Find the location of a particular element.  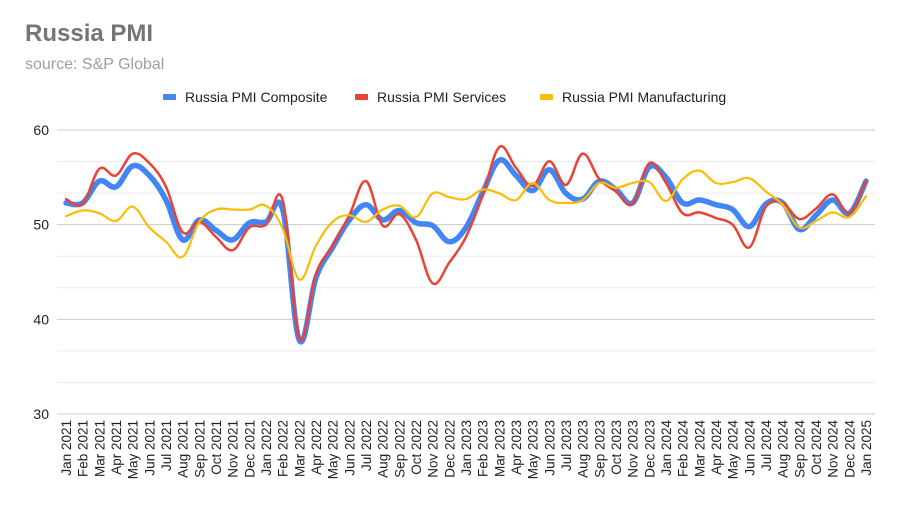

x-tick-label: Mar 2022 is located at coordinates (299, 448).